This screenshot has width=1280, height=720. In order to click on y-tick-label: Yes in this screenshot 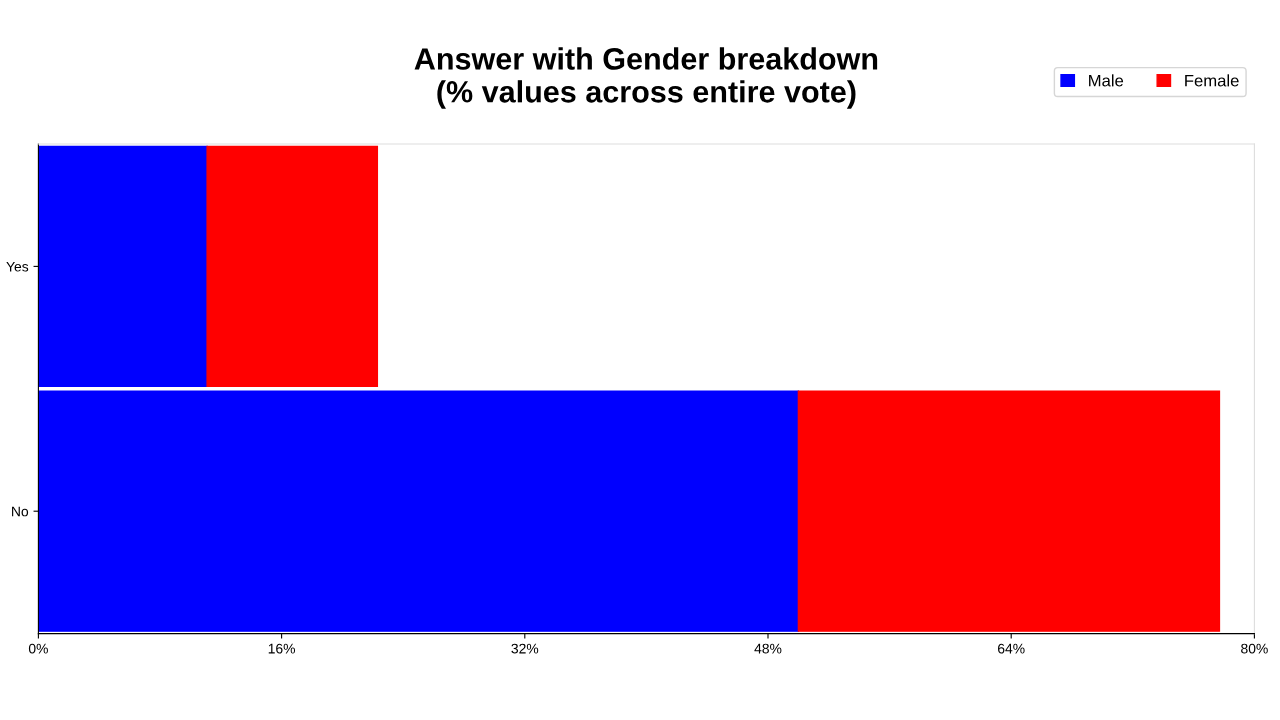, I will do `click(17, 266)`.